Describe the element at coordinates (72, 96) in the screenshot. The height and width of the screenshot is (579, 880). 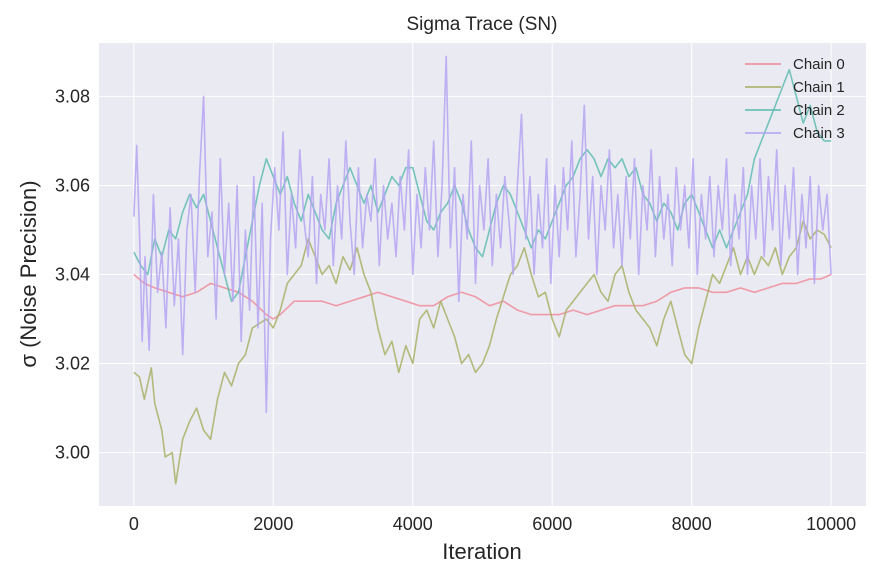
I see `y-tick-label: 3.08` at that location.